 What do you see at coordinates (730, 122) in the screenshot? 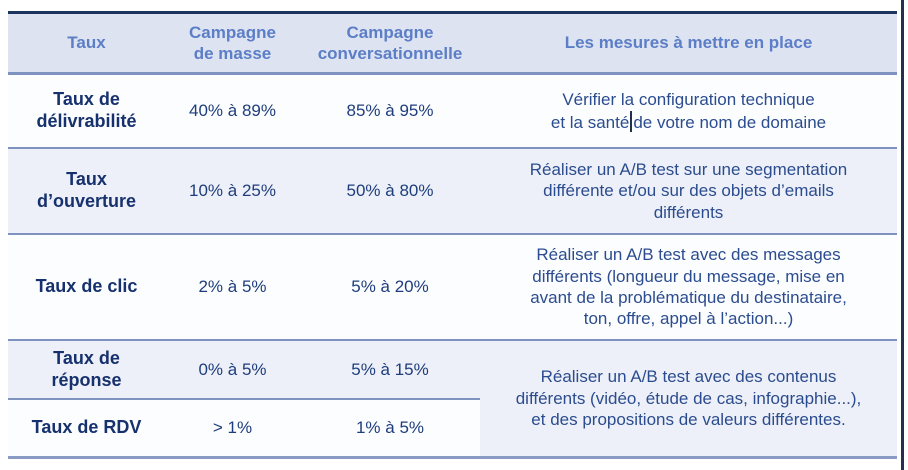
I see `measure-text-after-cursor: de votre nom de domaine` at bounding box center [730, 122].